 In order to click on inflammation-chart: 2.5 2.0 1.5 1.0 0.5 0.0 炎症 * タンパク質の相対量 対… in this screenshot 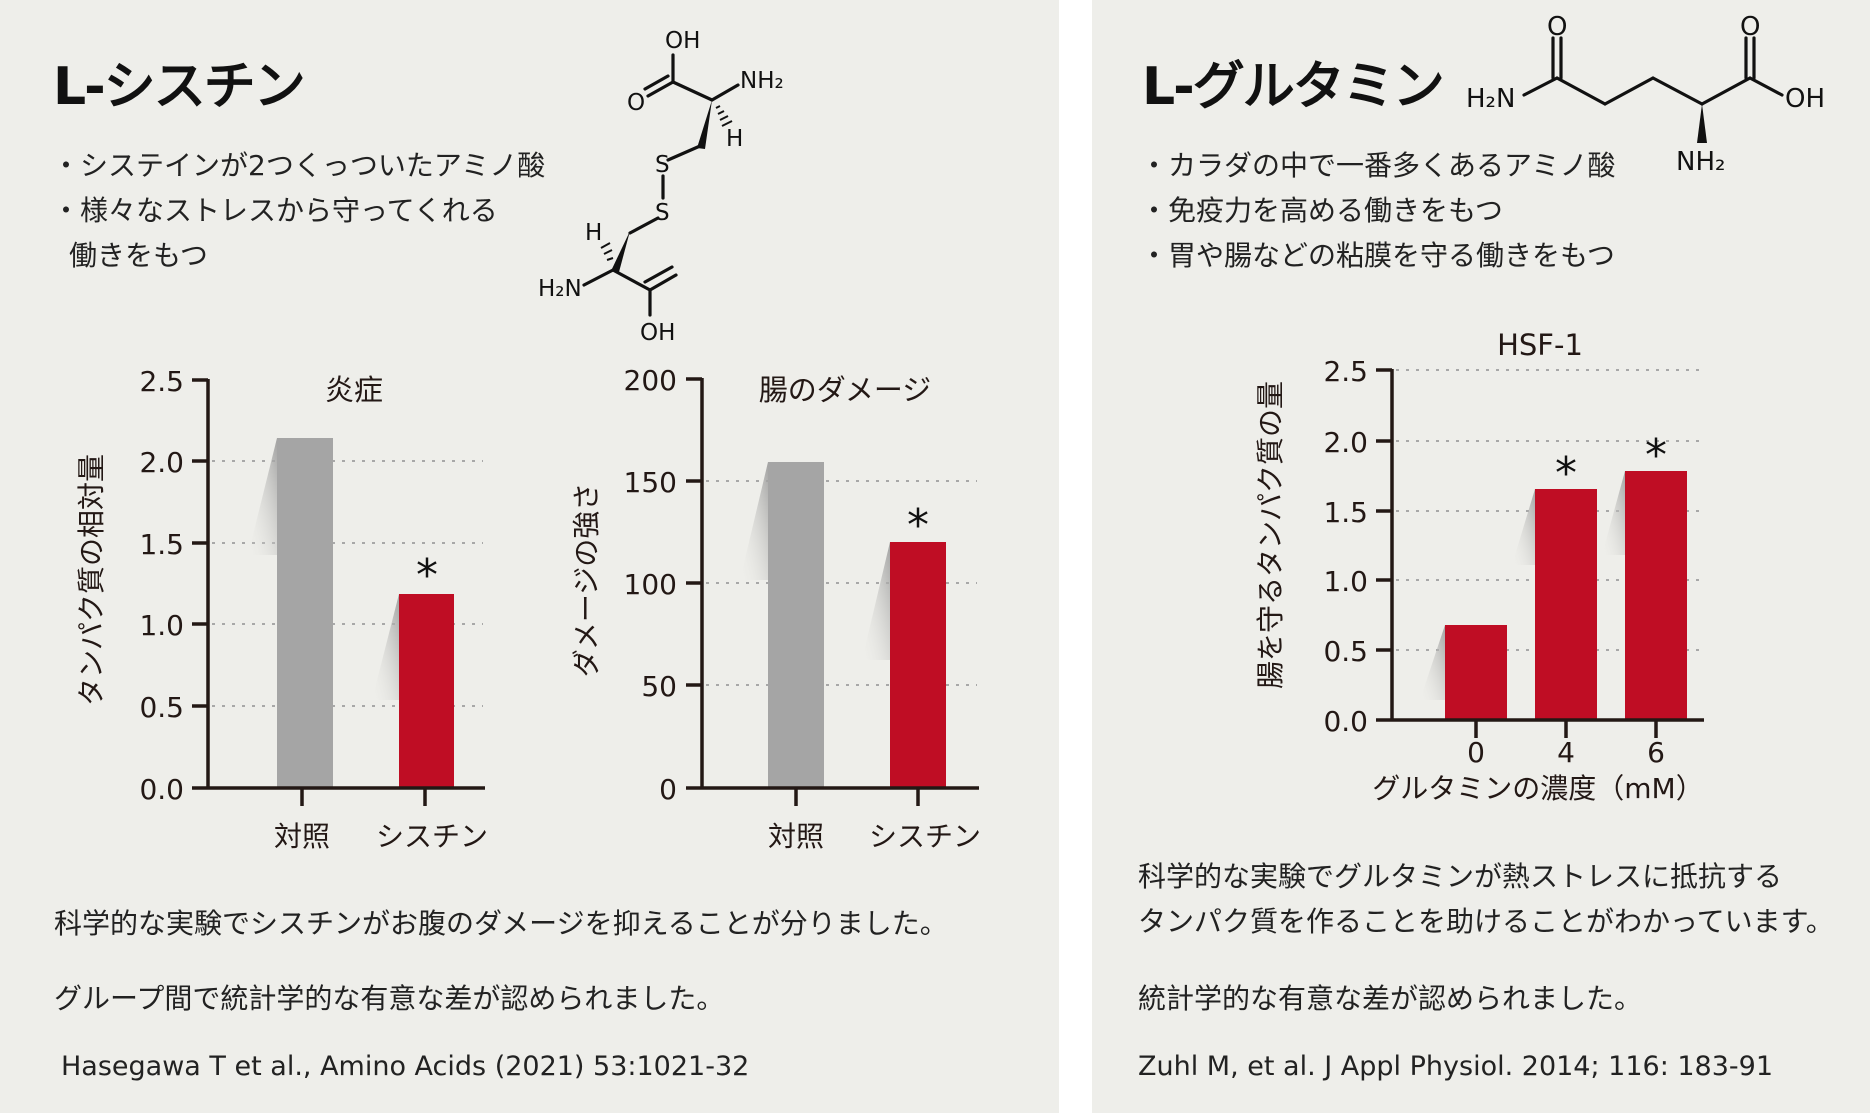, I will do `click(281, 609)`.